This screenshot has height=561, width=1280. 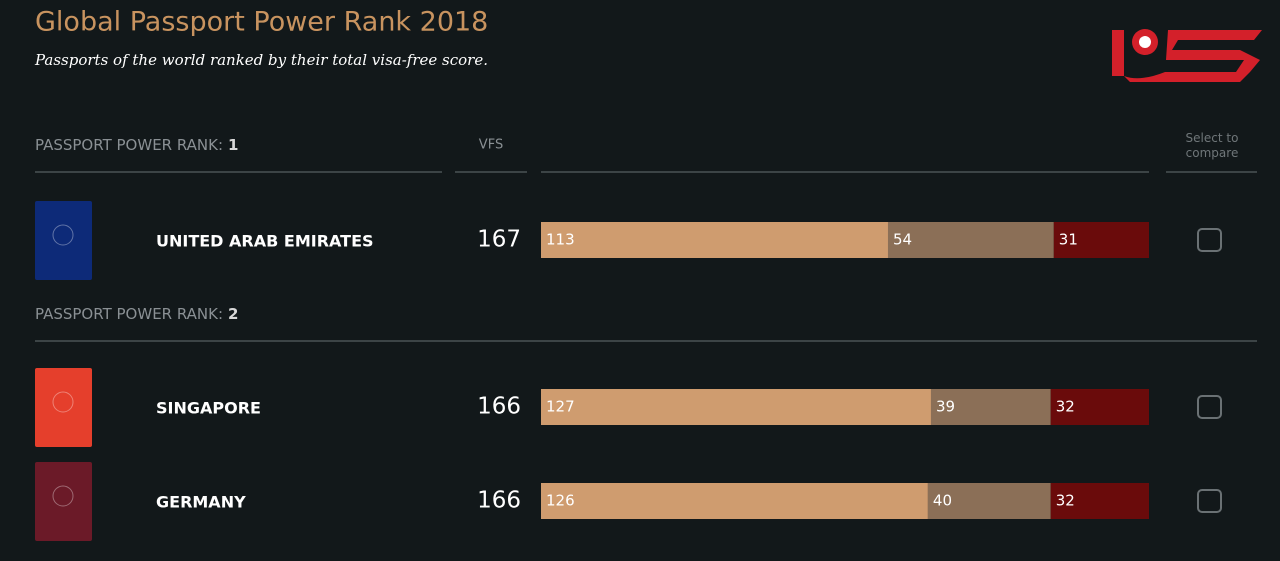 I want to click on rank-label: PASSPORT POWER RANK: 1, so click(x=136, y=145).